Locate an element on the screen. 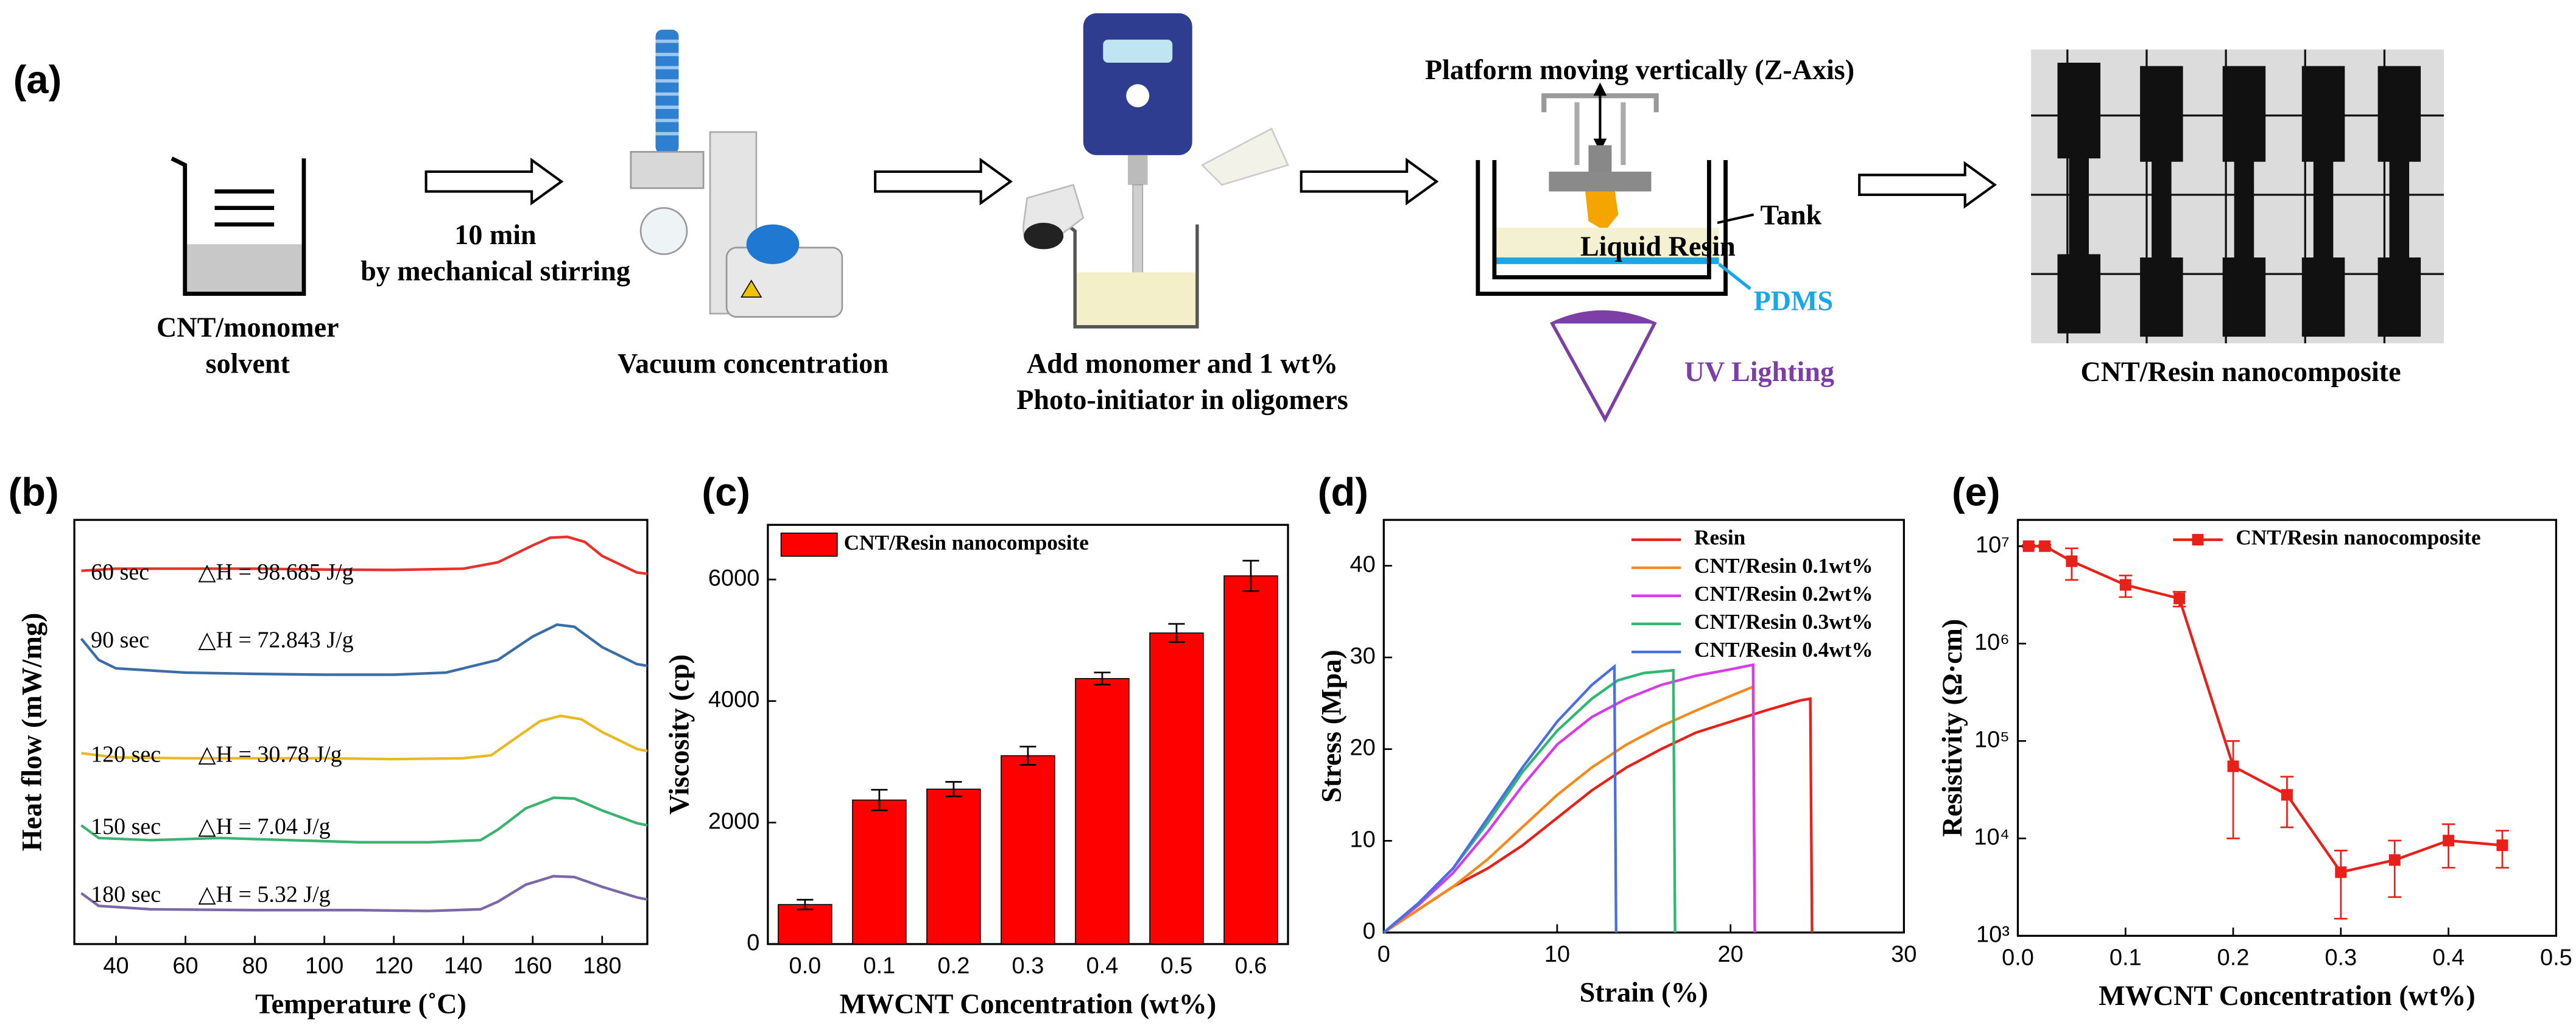 The width and height of the screenshot is (2576, 1036). rotating-flask is located at coordinates (773, 244).